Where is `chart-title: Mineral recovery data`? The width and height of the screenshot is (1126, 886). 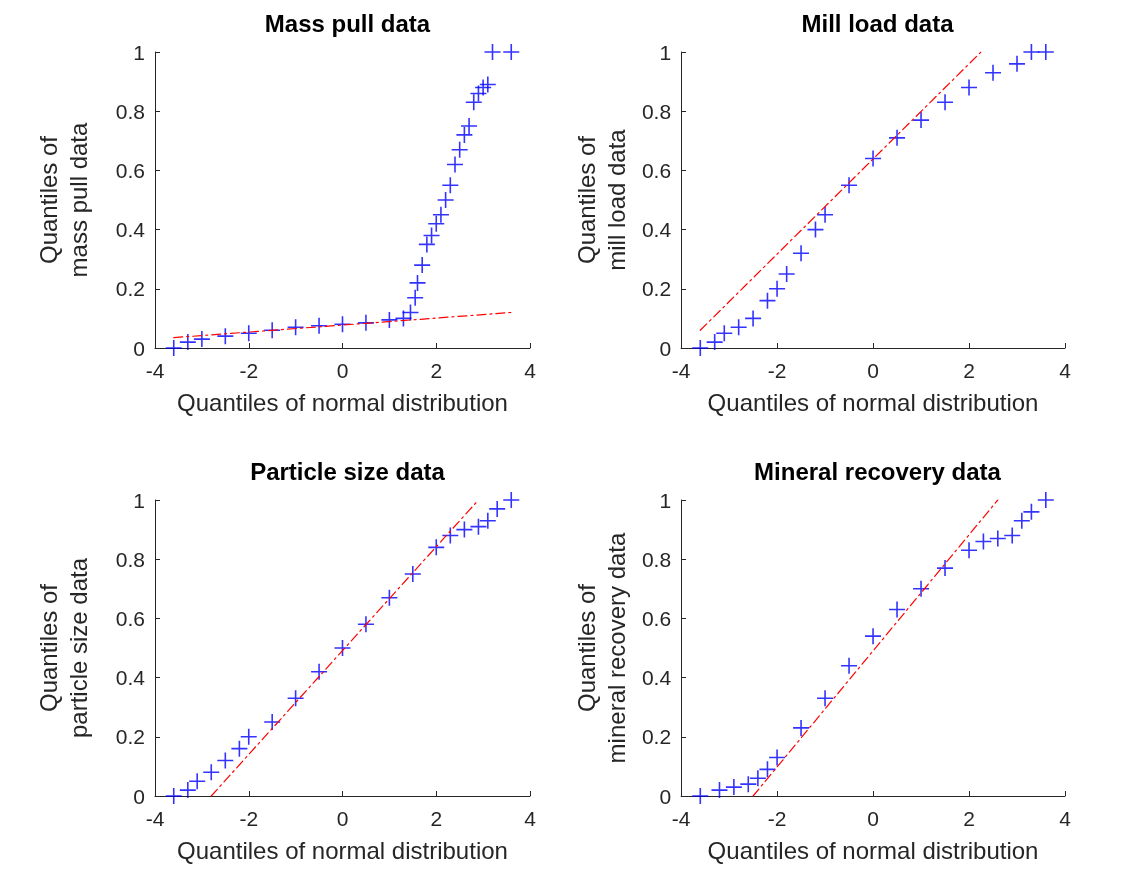
chart-title: Mineral recovery data is located at coordinates (878, 471).